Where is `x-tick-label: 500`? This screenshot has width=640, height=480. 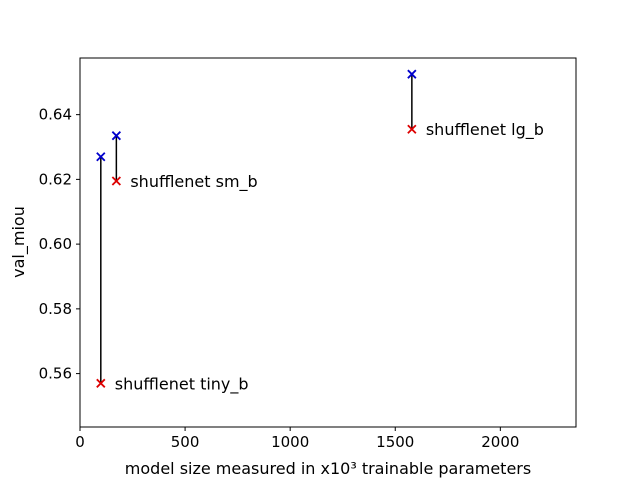
x-tick-label: 500 is located at coordinates (185, 442).